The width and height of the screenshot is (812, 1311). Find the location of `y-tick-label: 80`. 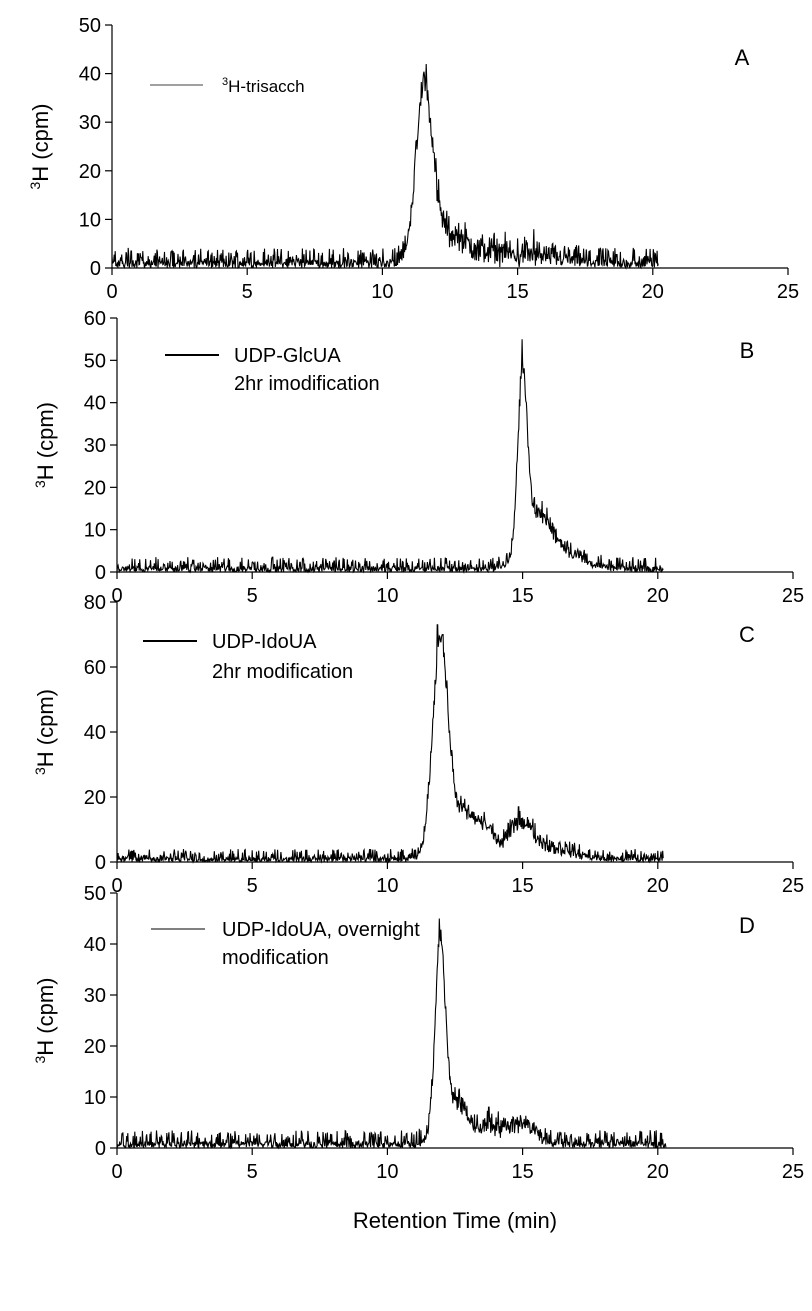

y-tick-label: 80 is located at coordinates (95, 603).